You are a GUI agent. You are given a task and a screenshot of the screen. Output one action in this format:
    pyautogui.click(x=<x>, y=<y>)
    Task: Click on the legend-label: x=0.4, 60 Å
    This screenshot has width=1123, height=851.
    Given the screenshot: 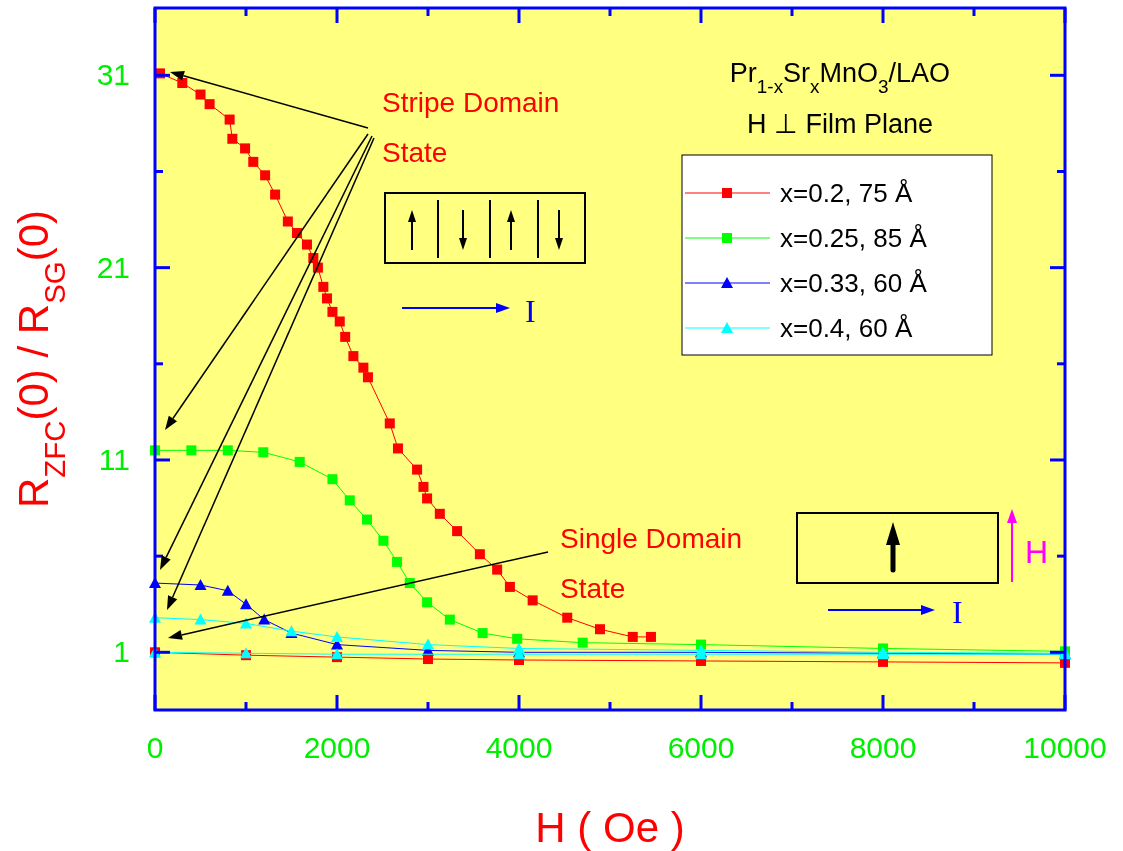 What is the action you would take?
    pyautogui.click(x=846, y=328)
    